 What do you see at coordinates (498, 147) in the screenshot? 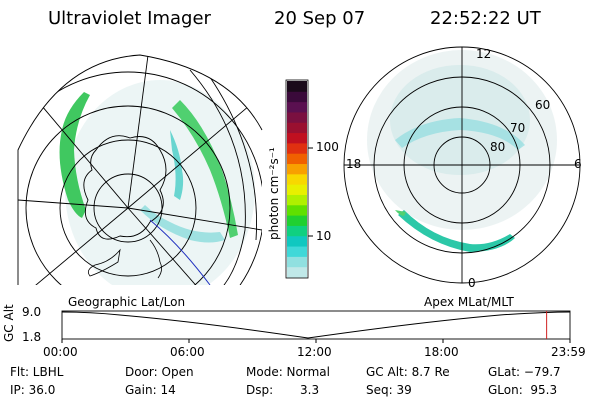
I see `mlat-label-80: 80` at bounding box center [498, 147].